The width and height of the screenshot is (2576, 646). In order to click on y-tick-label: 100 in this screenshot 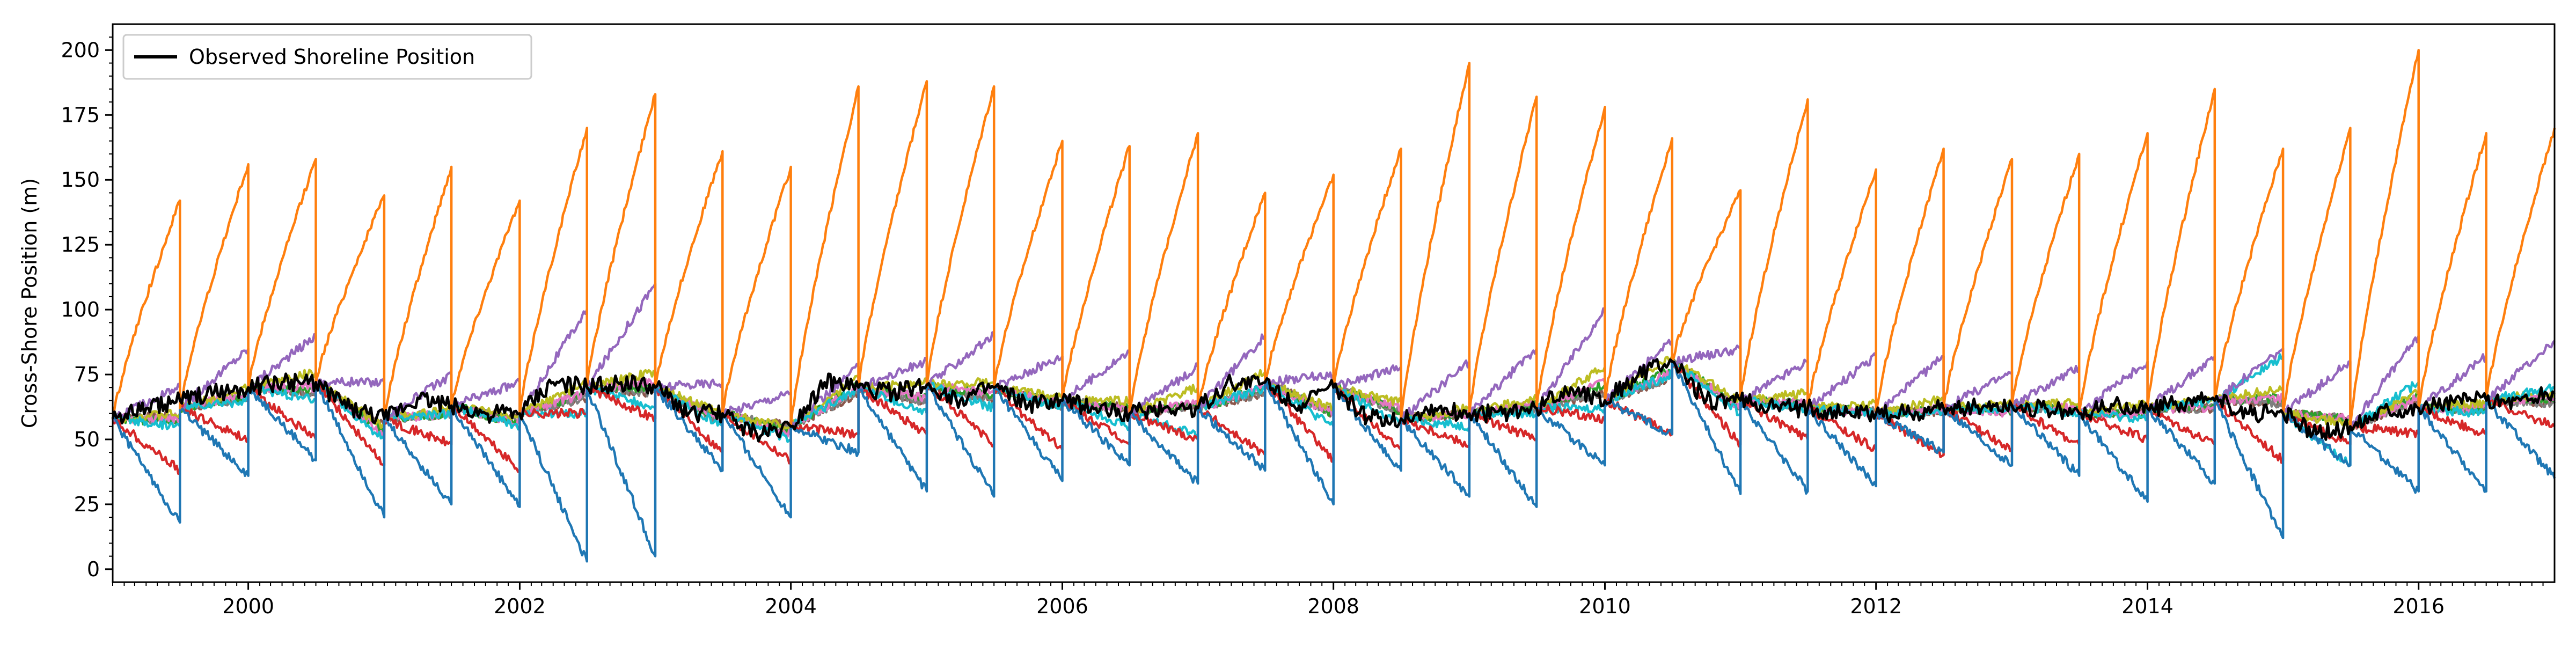, I will do `click(80, 309)`.